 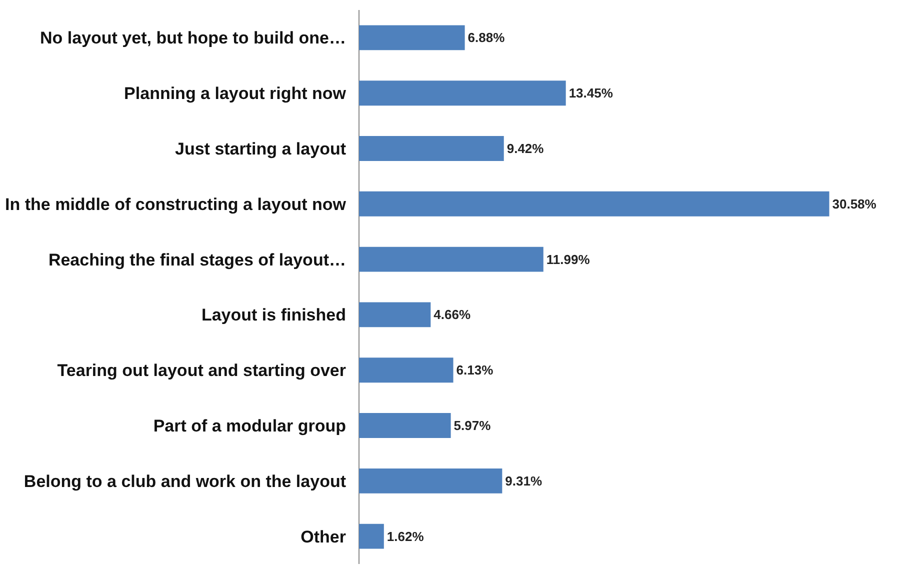 I want to click on data-label: 13.45%, so click(x=591, y=93).